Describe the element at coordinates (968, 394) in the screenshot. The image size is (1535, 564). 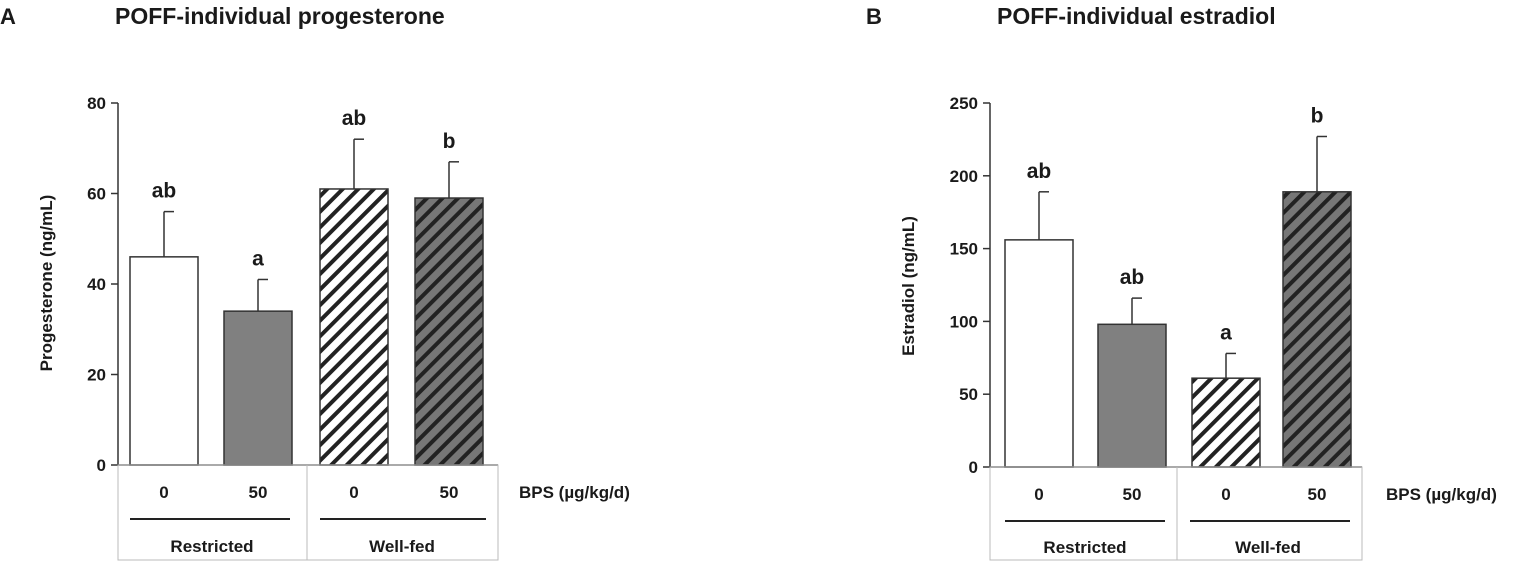
I see `y-tick-label: 50` at that location.